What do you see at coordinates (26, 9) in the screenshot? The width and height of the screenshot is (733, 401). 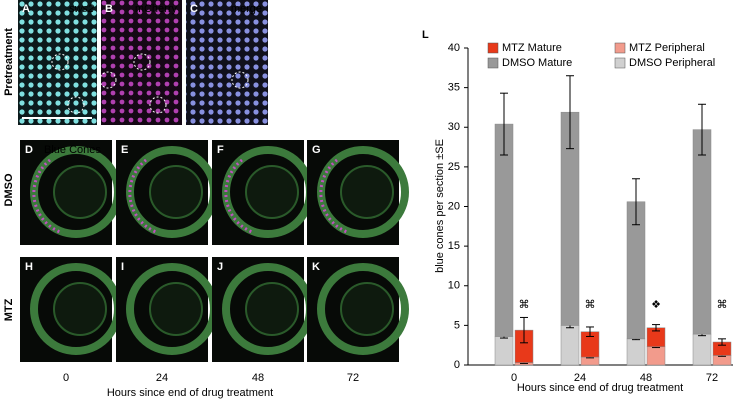 I see `panel-label: A` at bounding box center [26, 9].